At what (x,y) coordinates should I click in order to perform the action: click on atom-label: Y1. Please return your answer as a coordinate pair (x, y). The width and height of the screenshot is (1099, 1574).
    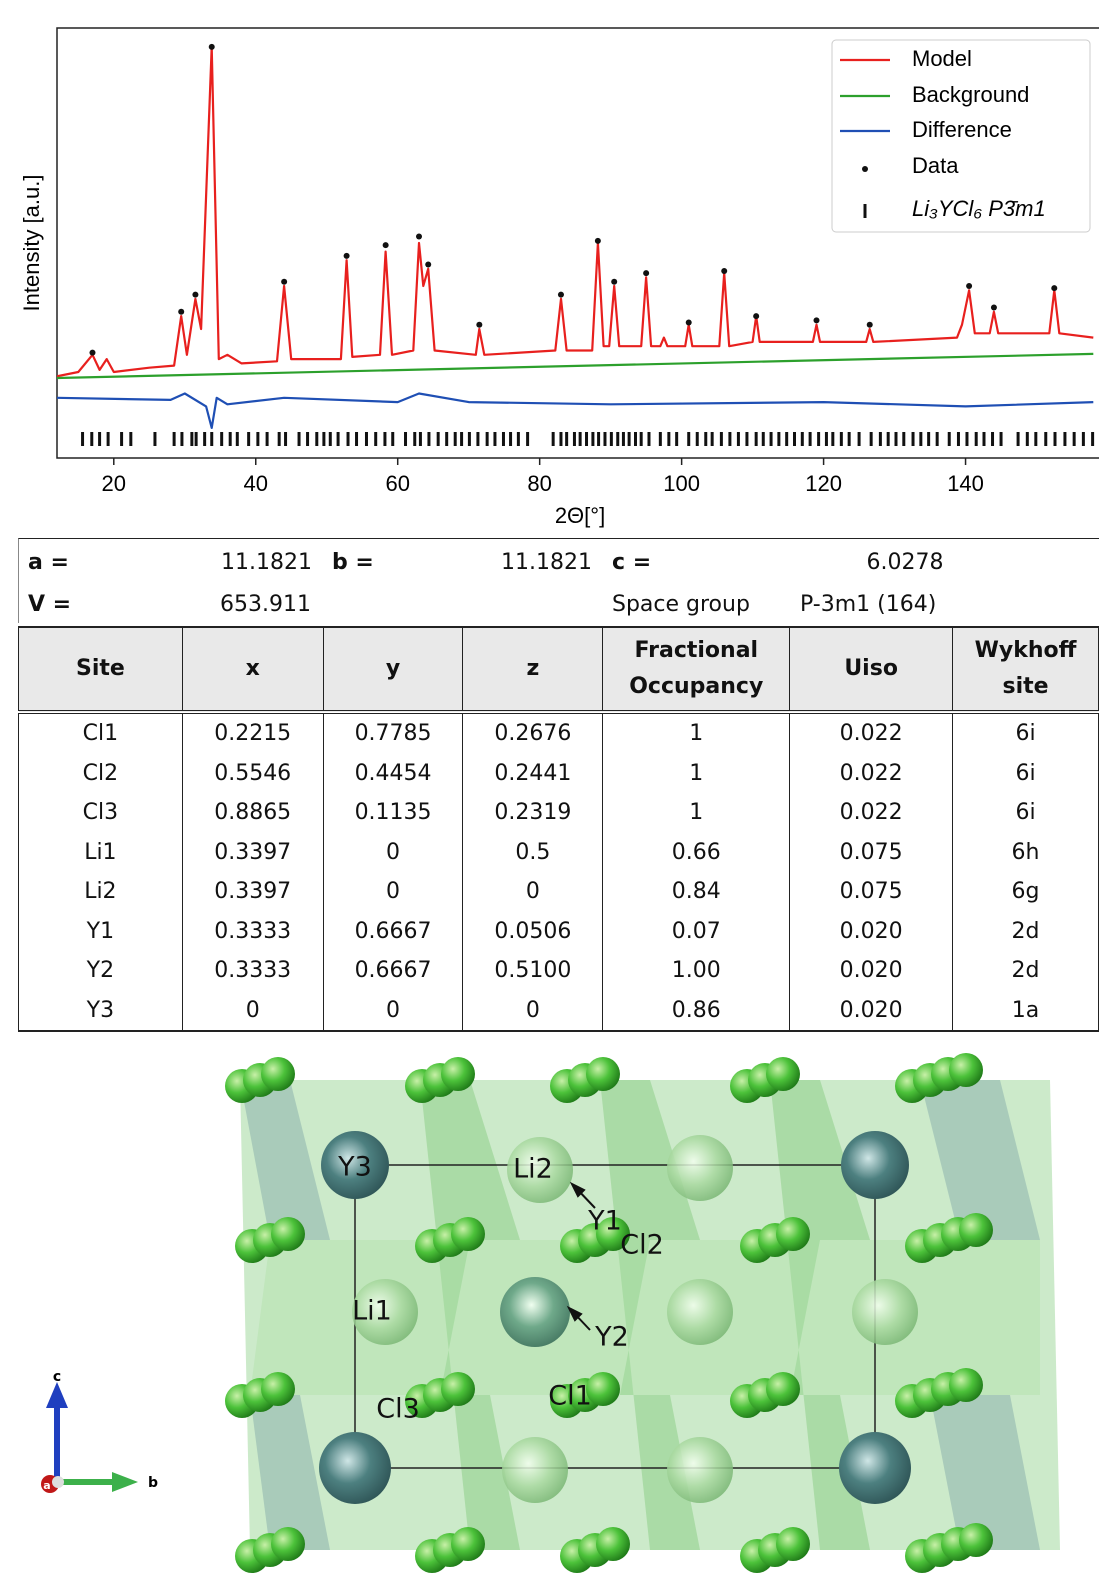
    Looking at the image, I should click on (604, 1221).